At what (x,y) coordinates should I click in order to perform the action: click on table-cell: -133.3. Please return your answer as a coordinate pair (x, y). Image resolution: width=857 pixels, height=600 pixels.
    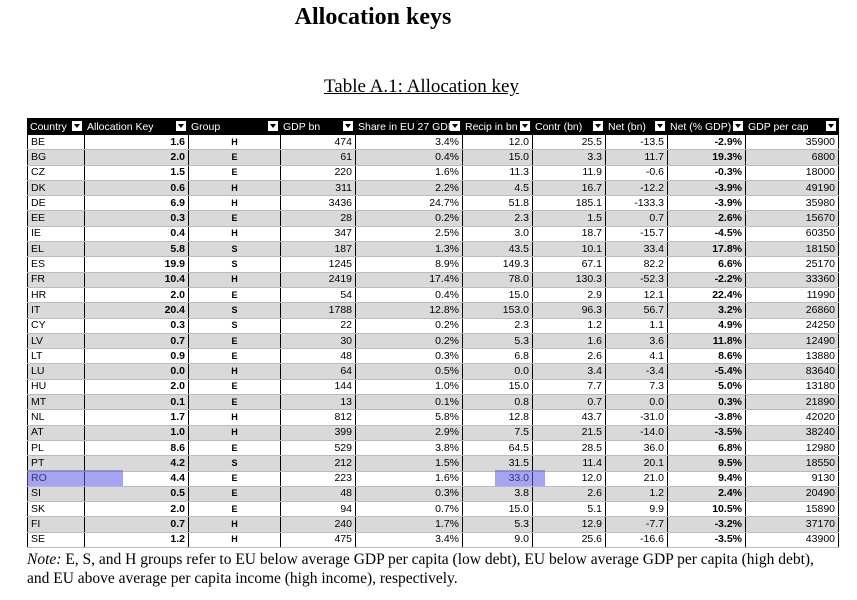
    Looking at the image, I should click on (636, 203).